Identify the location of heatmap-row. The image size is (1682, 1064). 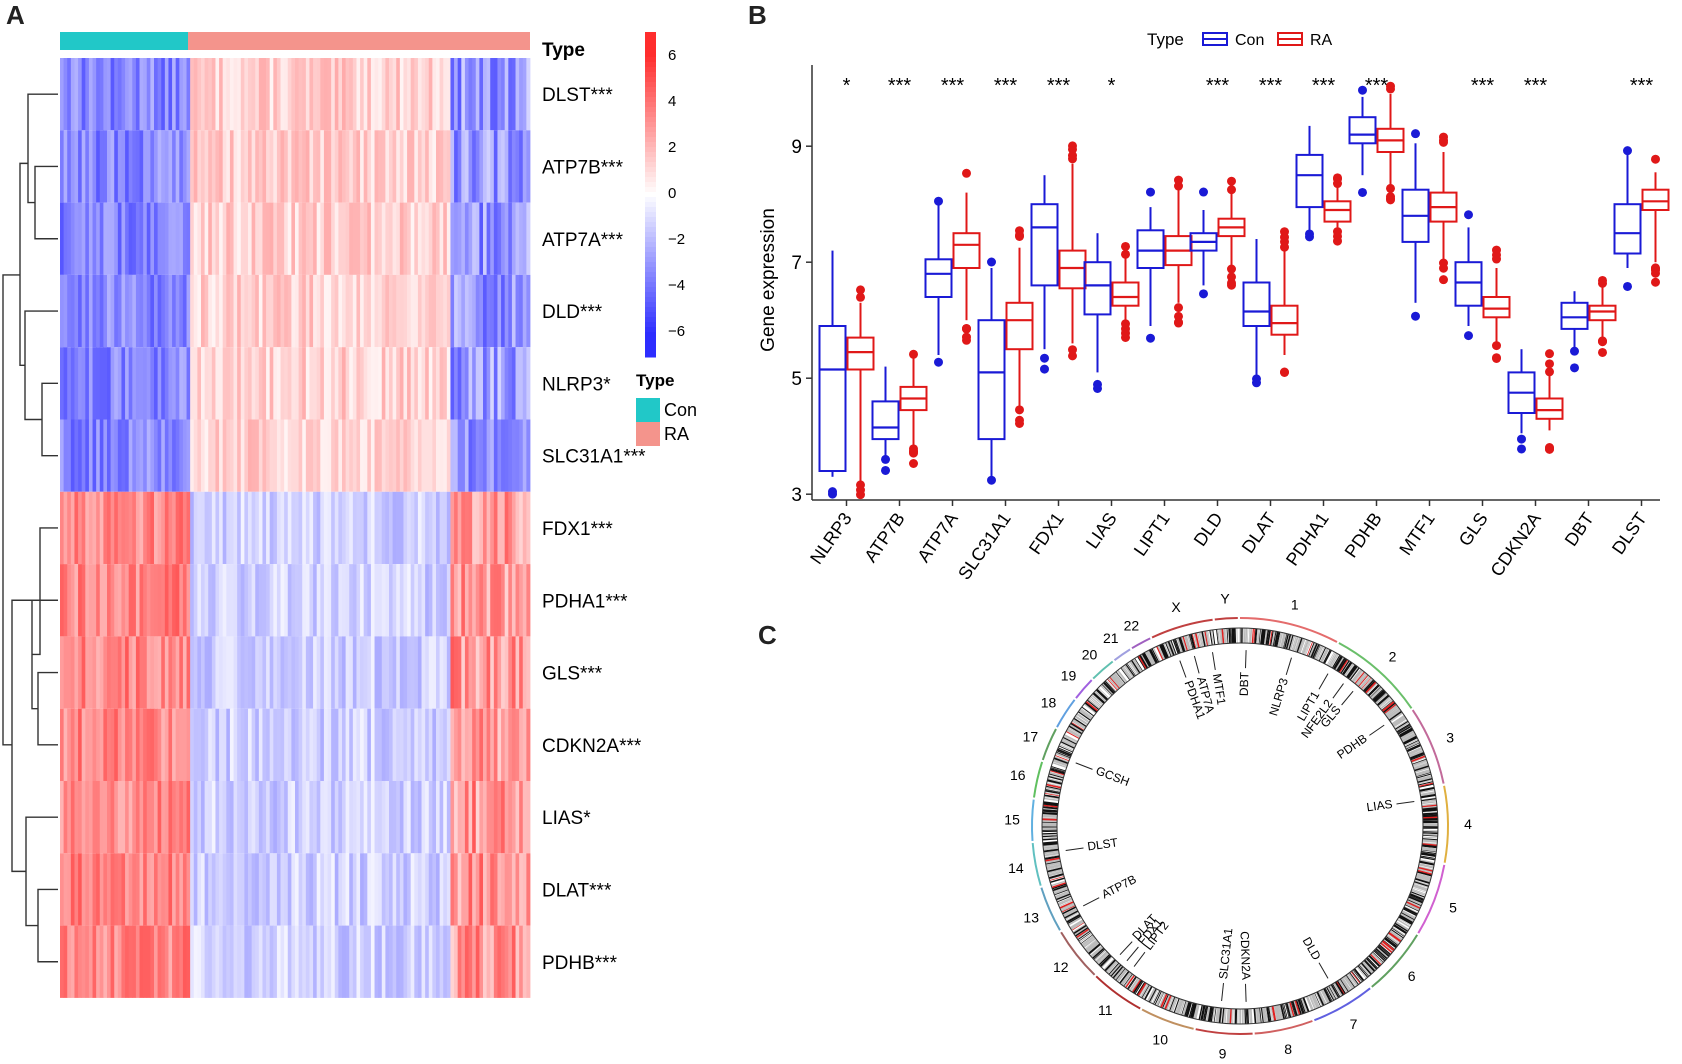
(295, 311).